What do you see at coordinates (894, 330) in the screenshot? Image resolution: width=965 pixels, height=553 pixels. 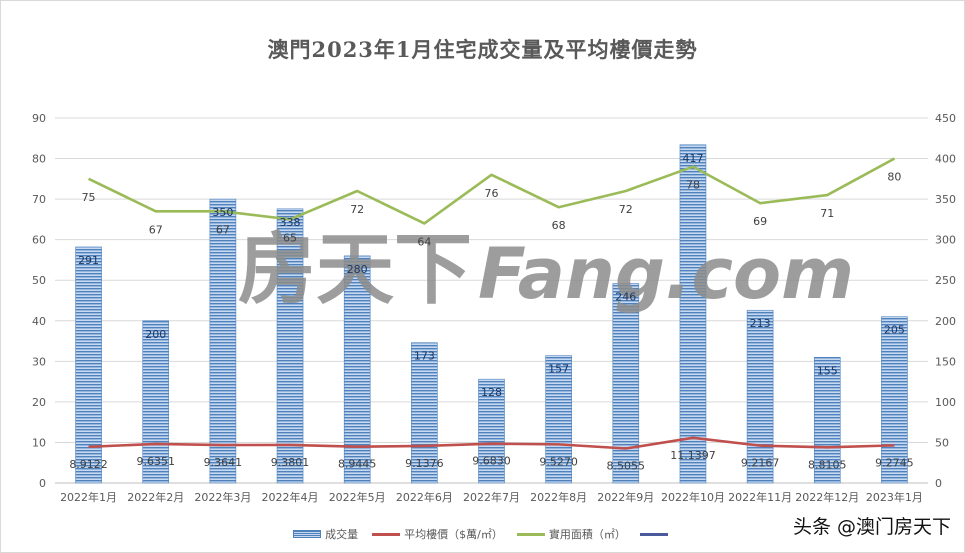 I see `volume-label: 205` at bounding box center [894, 330].